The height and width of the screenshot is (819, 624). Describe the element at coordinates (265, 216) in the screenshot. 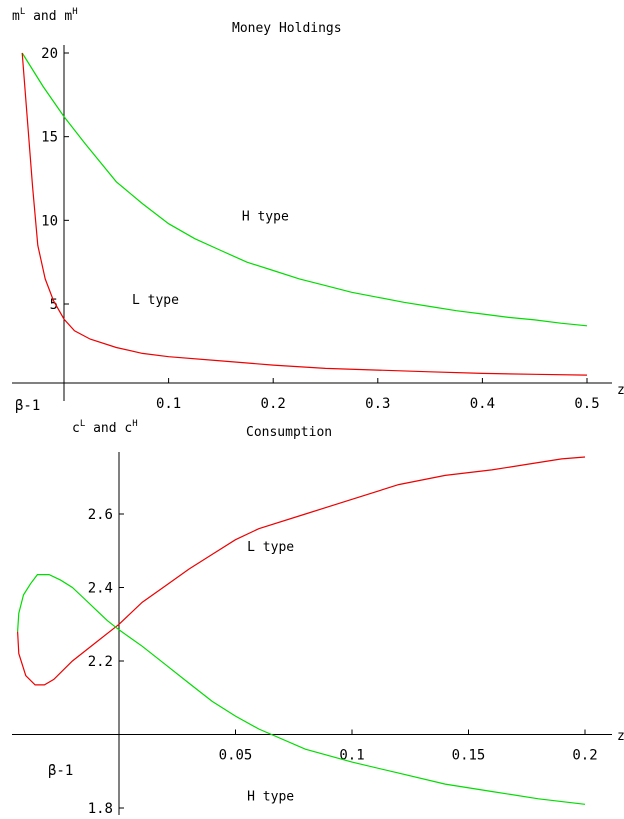

I see `chart1-annotation-1: H type` at that location.